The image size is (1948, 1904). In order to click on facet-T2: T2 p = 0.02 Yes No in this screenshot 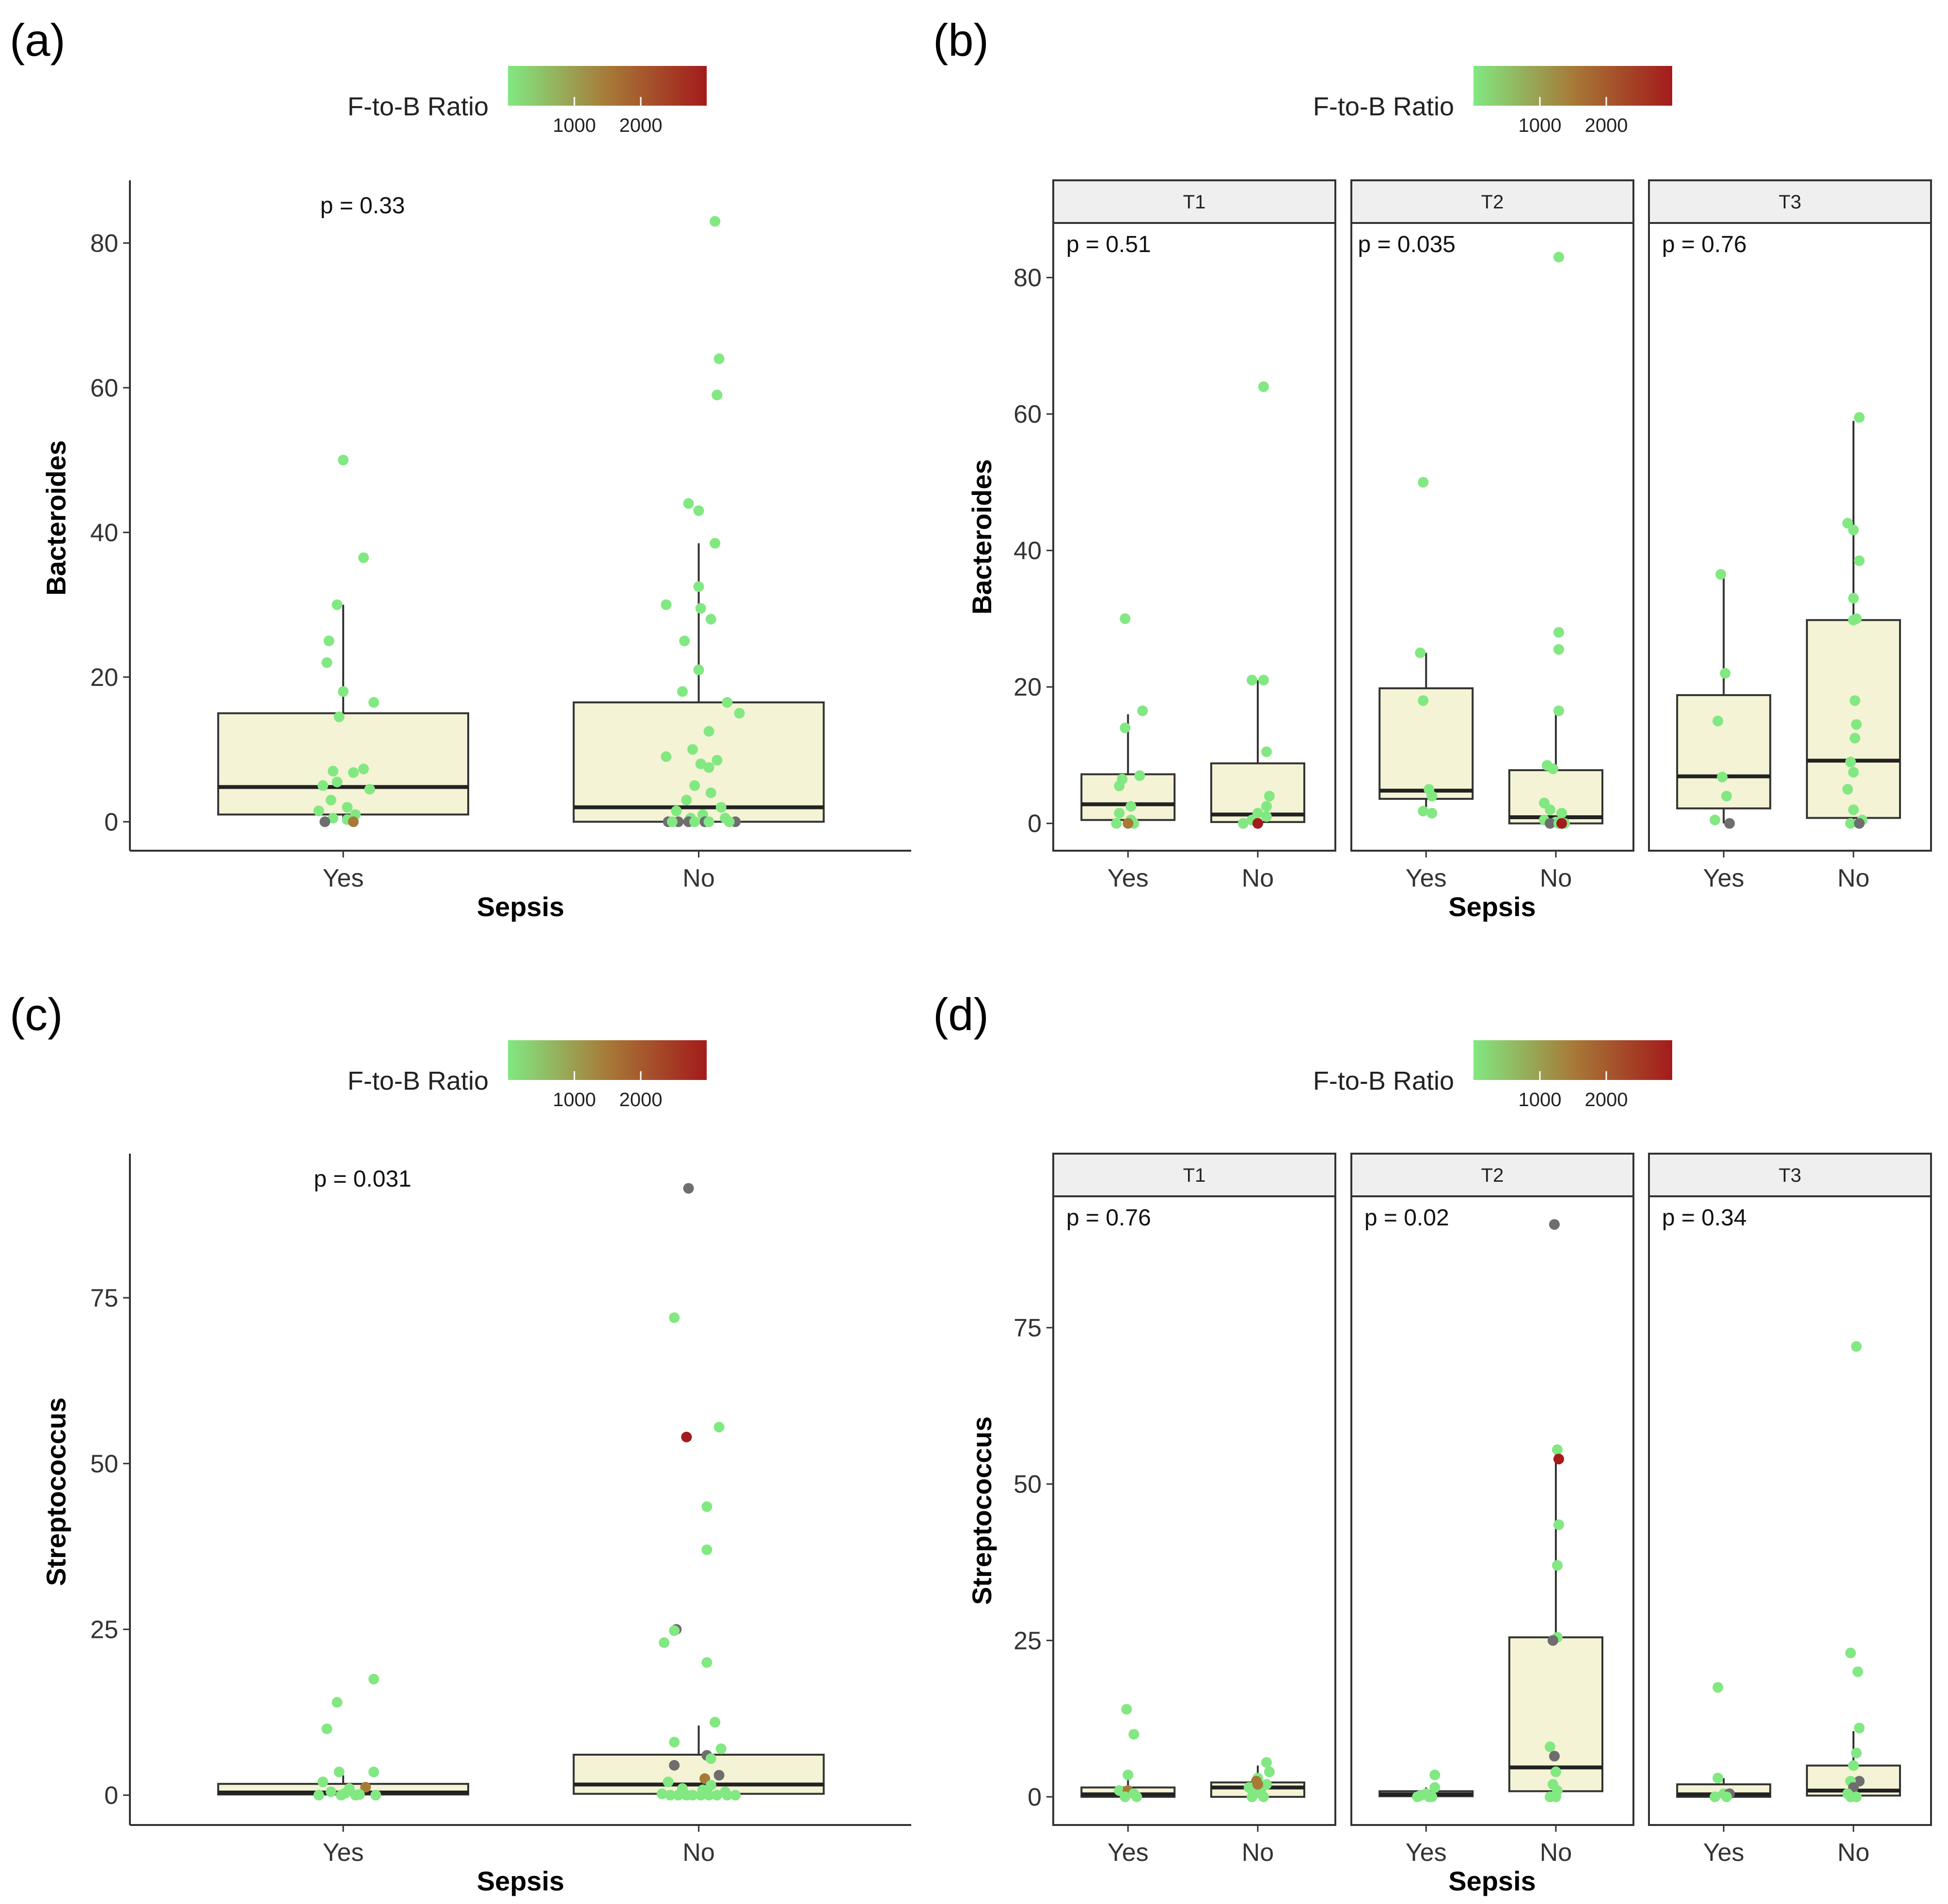, I will do `click(1492, 1510)`.